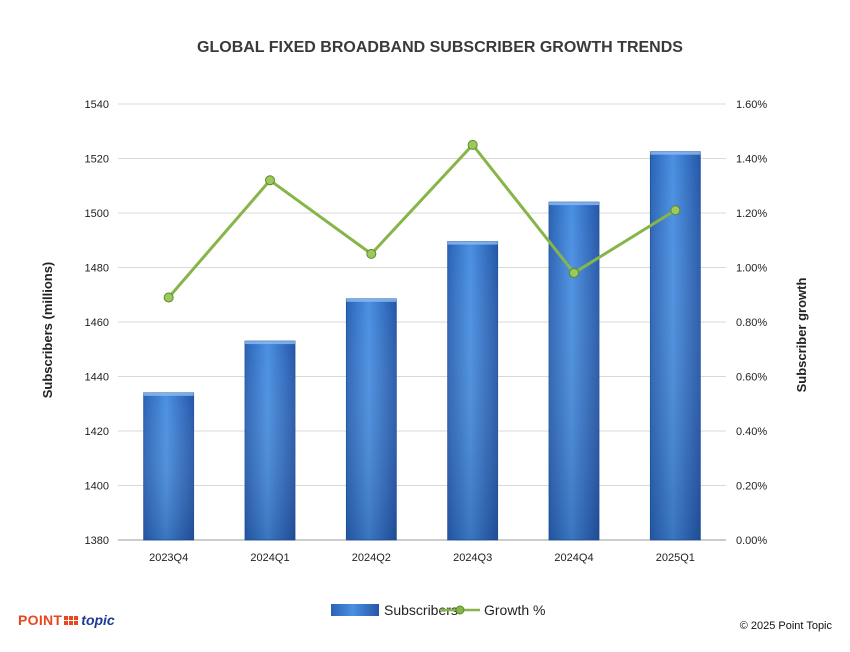 This screenshot has height=652, width=850. Describe the element at coordinates (751, 269) in the screenshot. I see `y2-tick-label: 1.00%` at that location.